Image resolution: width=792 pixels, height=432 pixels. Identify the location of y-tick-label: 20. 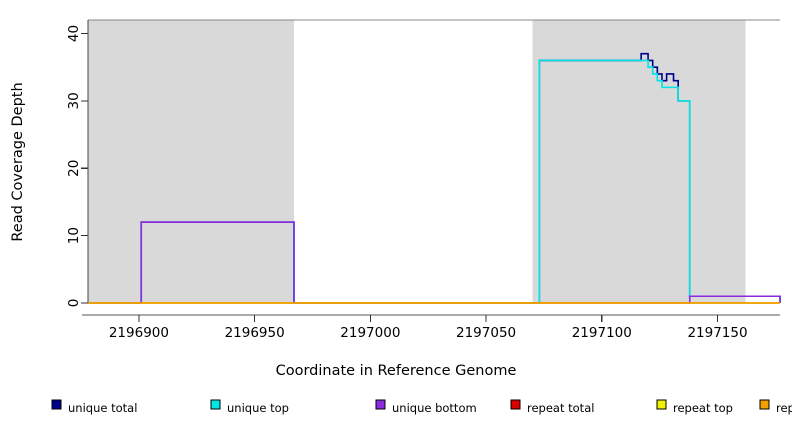
(74, 168).